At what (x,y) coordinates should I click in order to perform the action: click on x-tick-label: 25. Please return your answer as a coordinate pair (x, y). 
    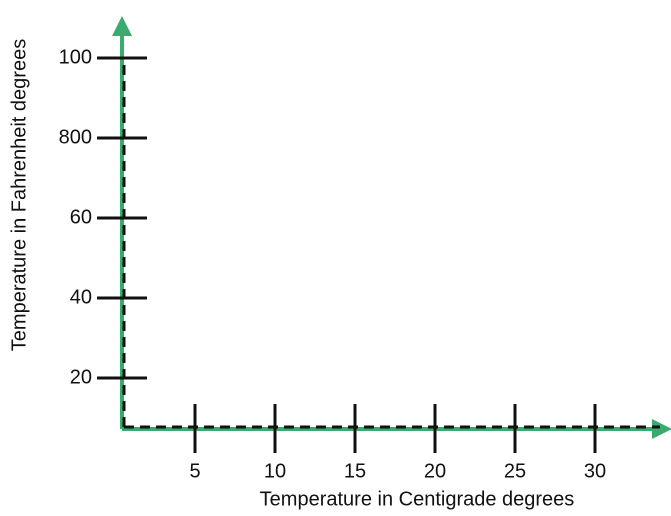
    Looking at the image, I should click on (515, 471).